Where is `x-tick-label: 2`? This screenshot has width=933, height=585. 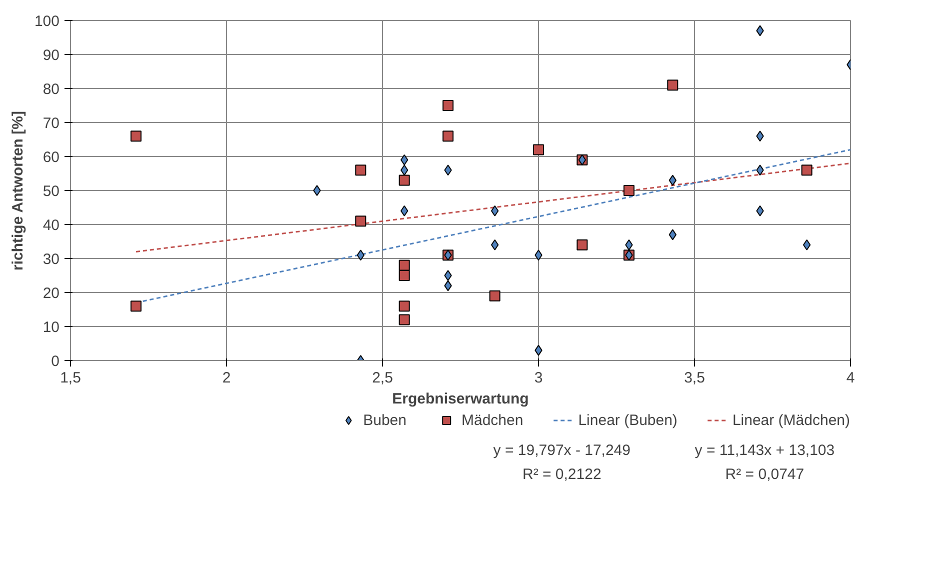
x-tick-label: 2 is located at coordinates (226, 378).